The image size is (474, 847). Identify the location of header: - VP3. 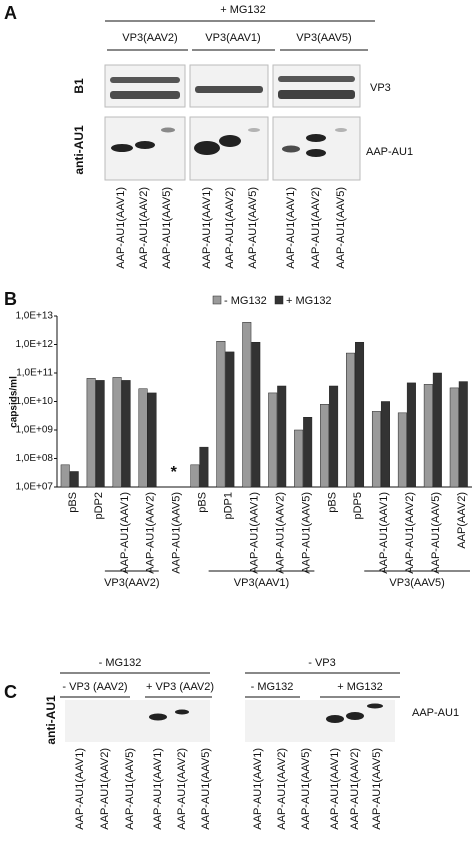
(322, 663).